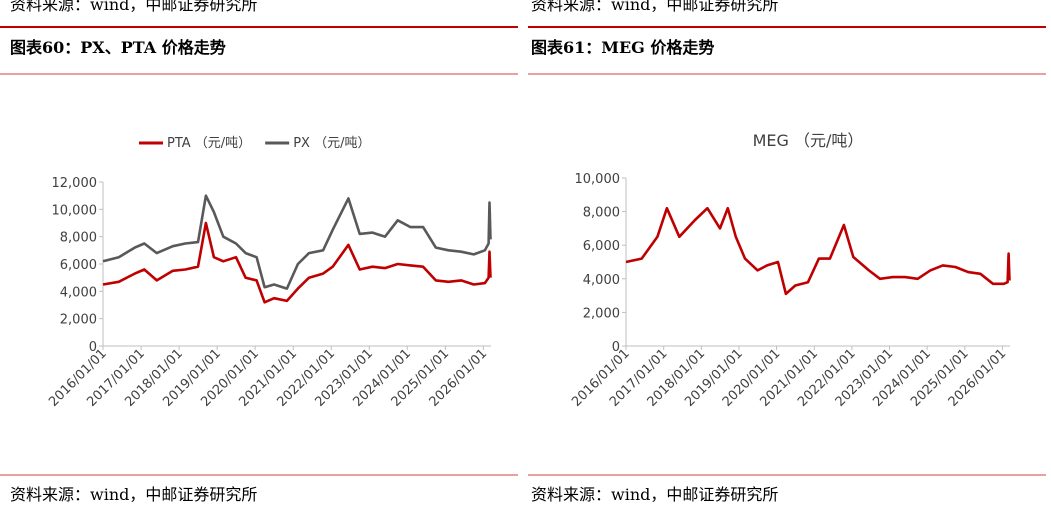 This screenshot has width=1051, height=510. I want to click on chart-title: MEG （元/吨）, so click(808, 140).